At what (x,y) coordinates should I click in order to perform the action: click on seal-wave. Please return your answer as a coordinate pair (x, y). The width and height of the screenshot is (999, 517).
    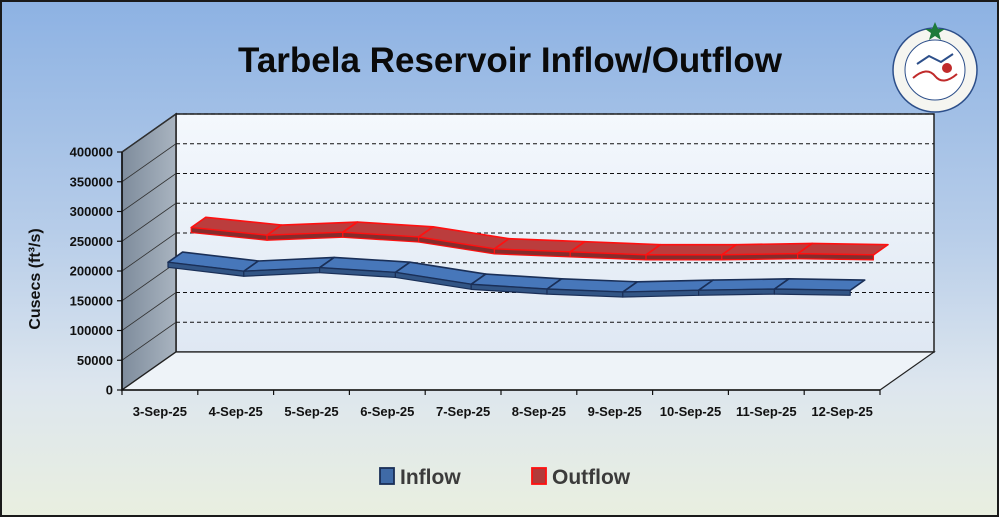
    Looking at the image, I should click on (935, 76).